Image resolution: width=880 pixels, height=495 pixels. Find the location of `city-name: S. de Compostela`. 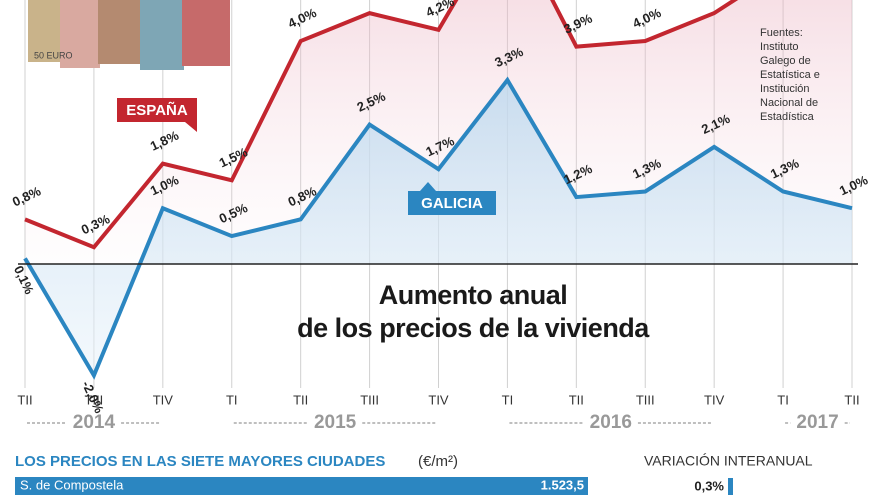

city-name: S. de Compostela is located at coordinates (72, 484).